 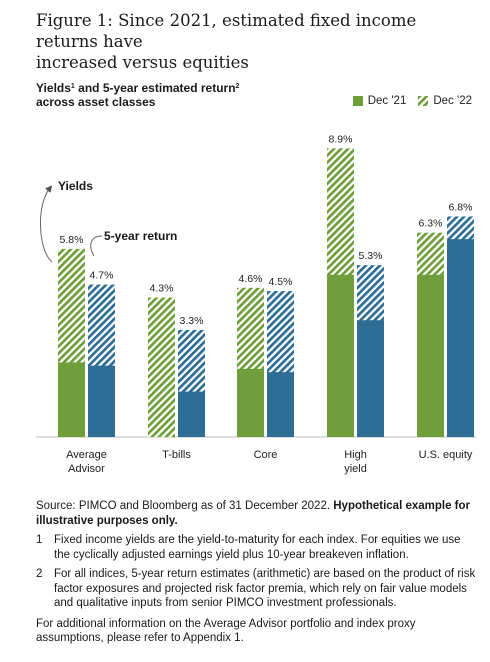 I want to click on bar-t-bills-return-dec21, so click(x=191, y=414).